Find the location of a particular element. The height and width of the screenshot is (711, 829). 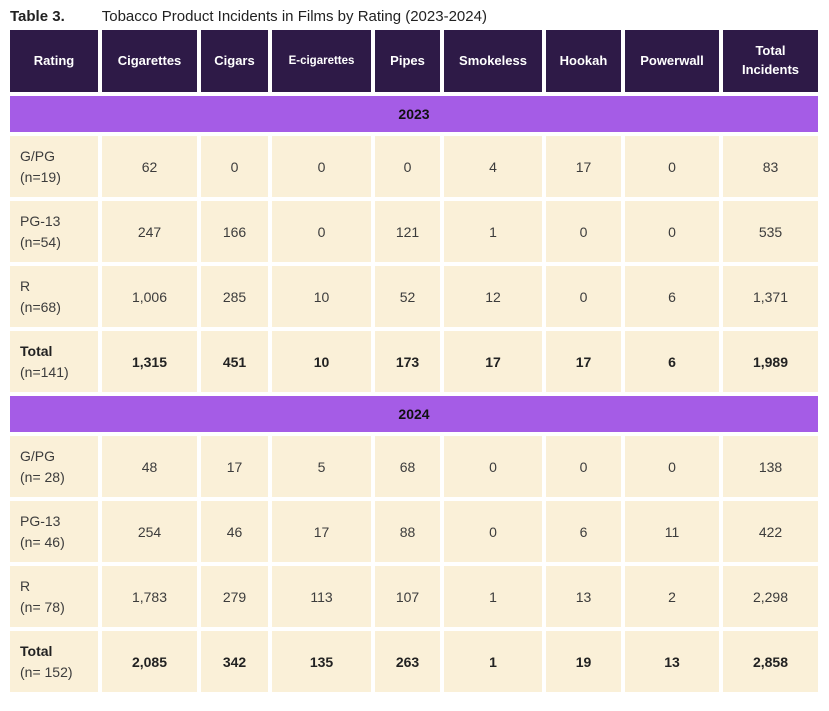

value-cell-total-incidents: 422 is located at coordinates (770, 531).